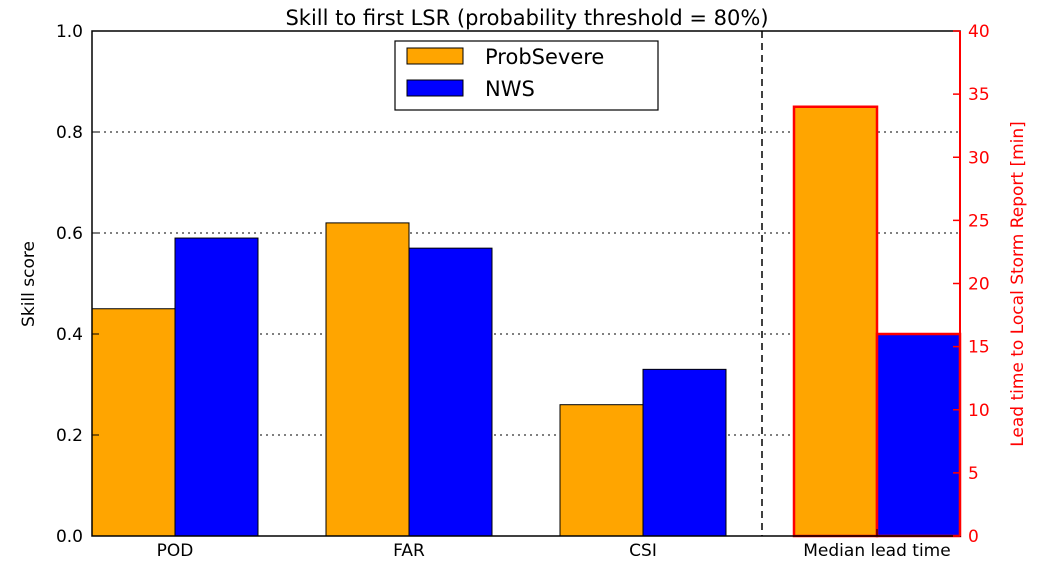 This screenshot has width=1044, height=570. Describe the element at coordinates (643, 551) in the screenshot. I see `x-tick-label: CSI` at that location.